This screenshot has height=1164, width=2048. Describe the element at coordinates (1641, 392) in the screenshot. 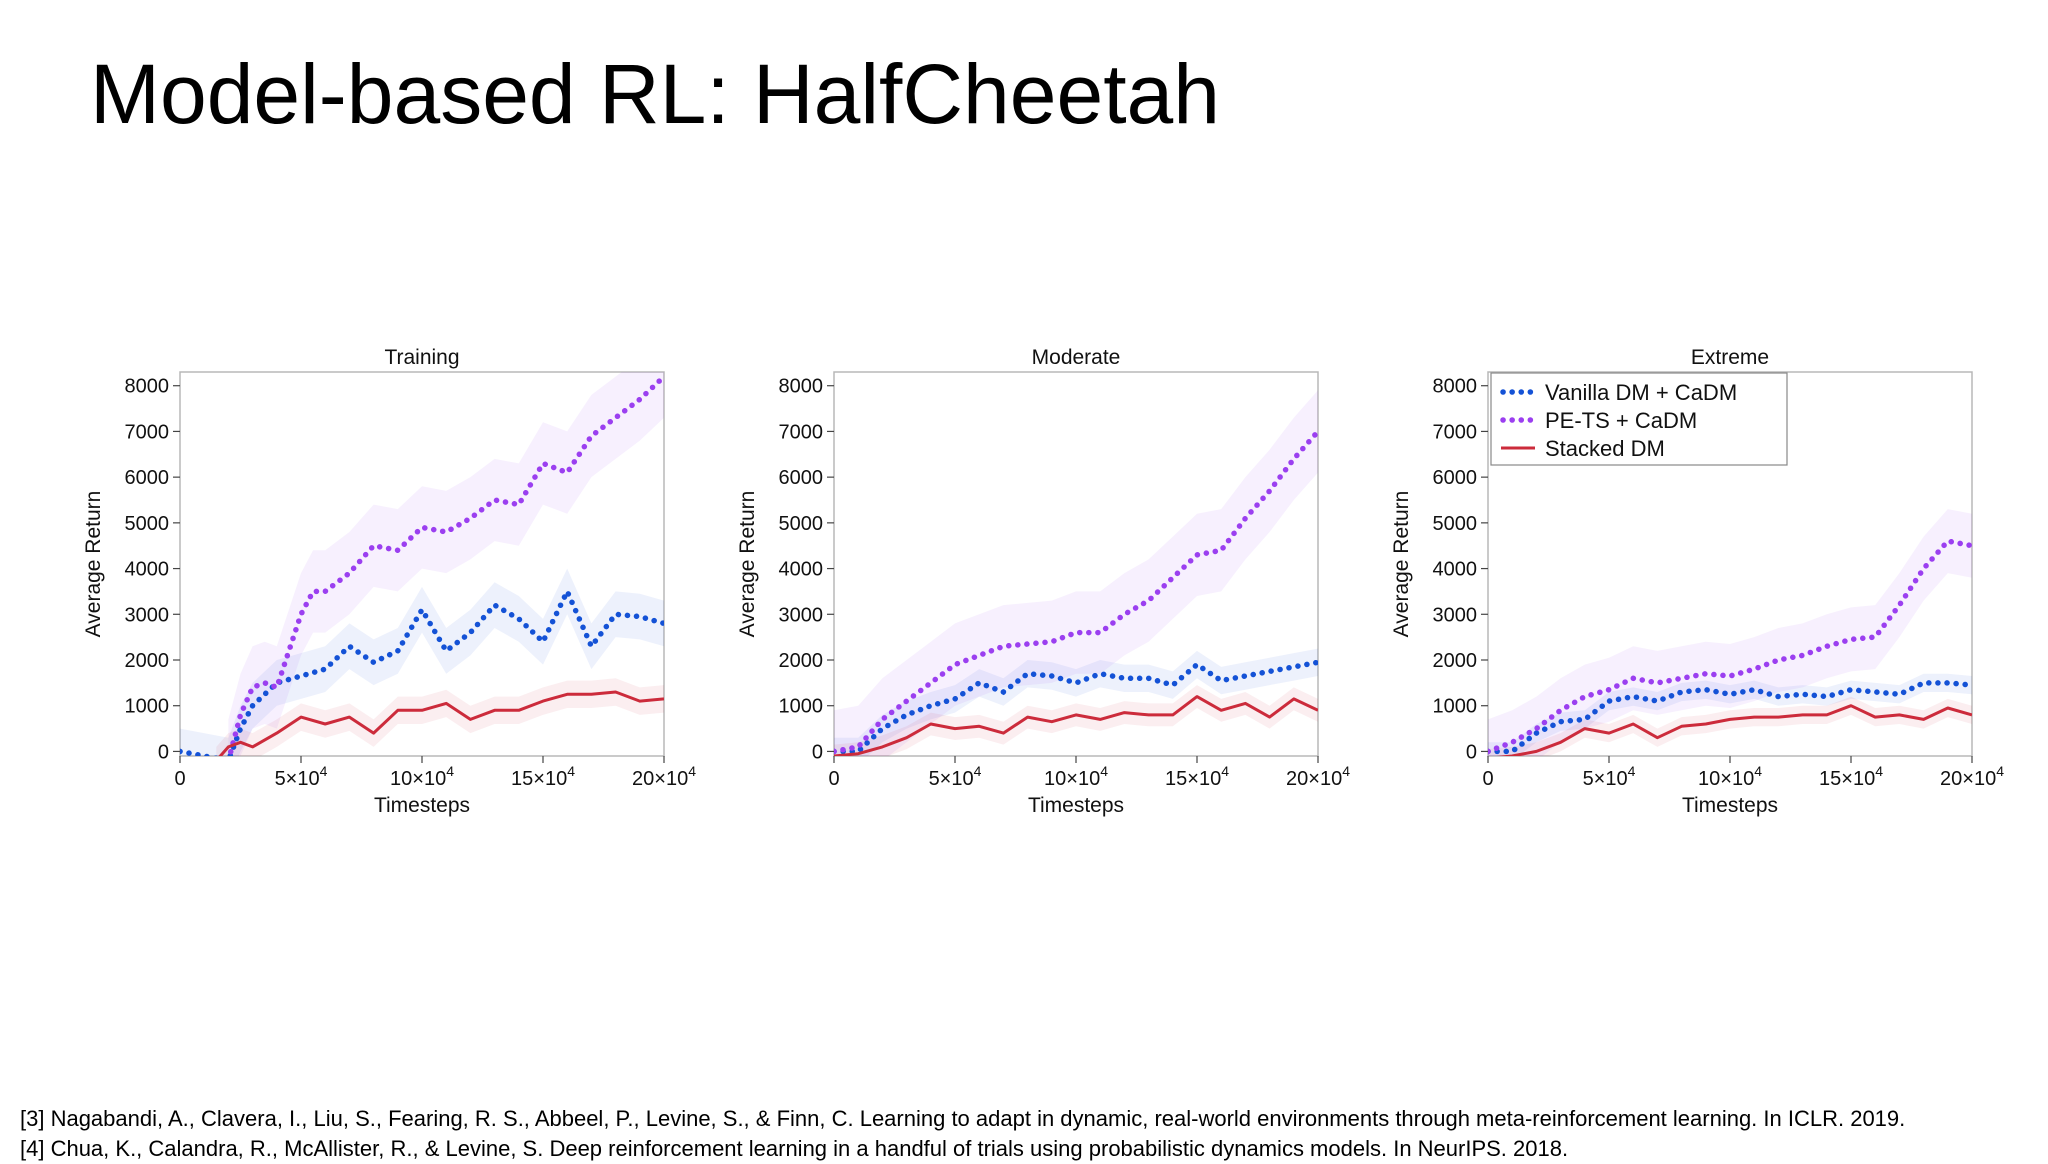

I see `legend-label-vanilla: Vanilla DM + CaDM` at that location.